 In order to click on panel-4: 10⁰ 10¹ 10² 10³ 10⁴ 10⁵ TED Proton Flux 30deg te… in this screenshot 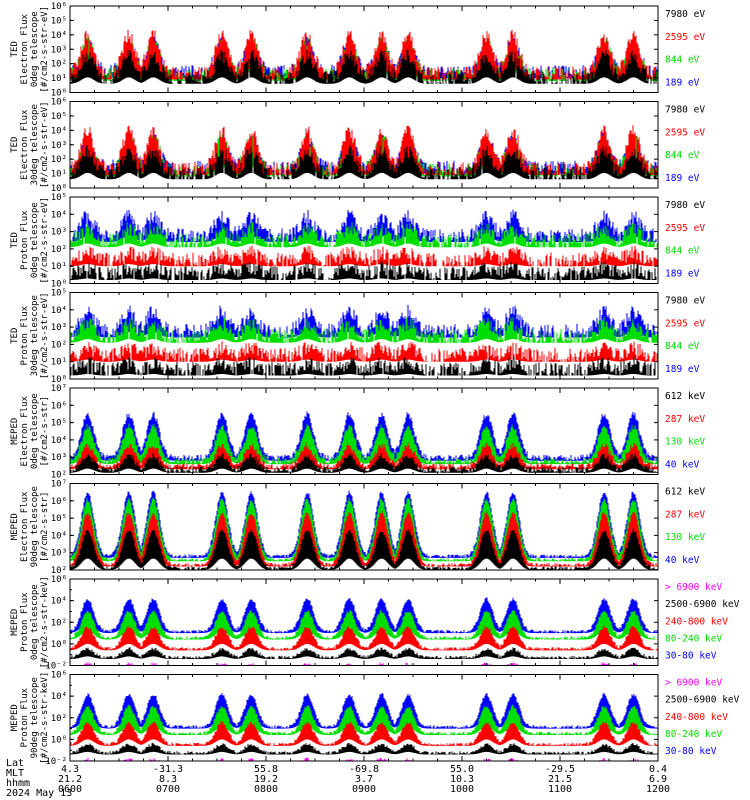, I will do `click(357, 337)`.